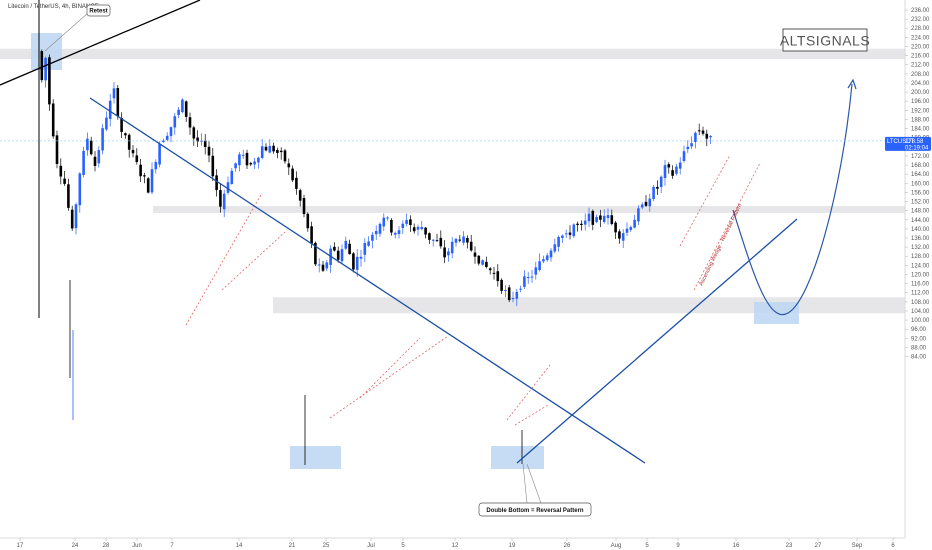 This screenshot has height=550, width=932. I want to click on y-tick-label: 144.00, so click(920, 221).